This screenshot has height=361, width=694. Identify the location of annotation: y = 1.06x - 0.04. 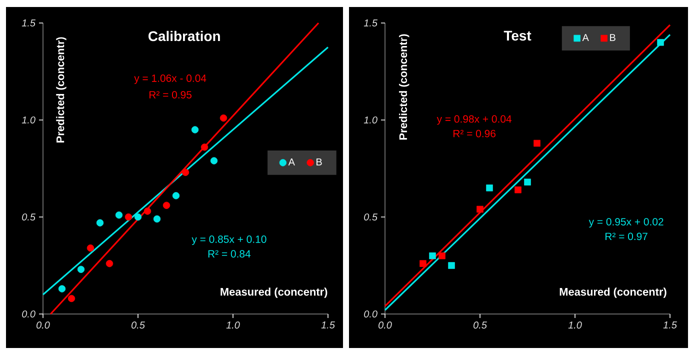
(170, 79).